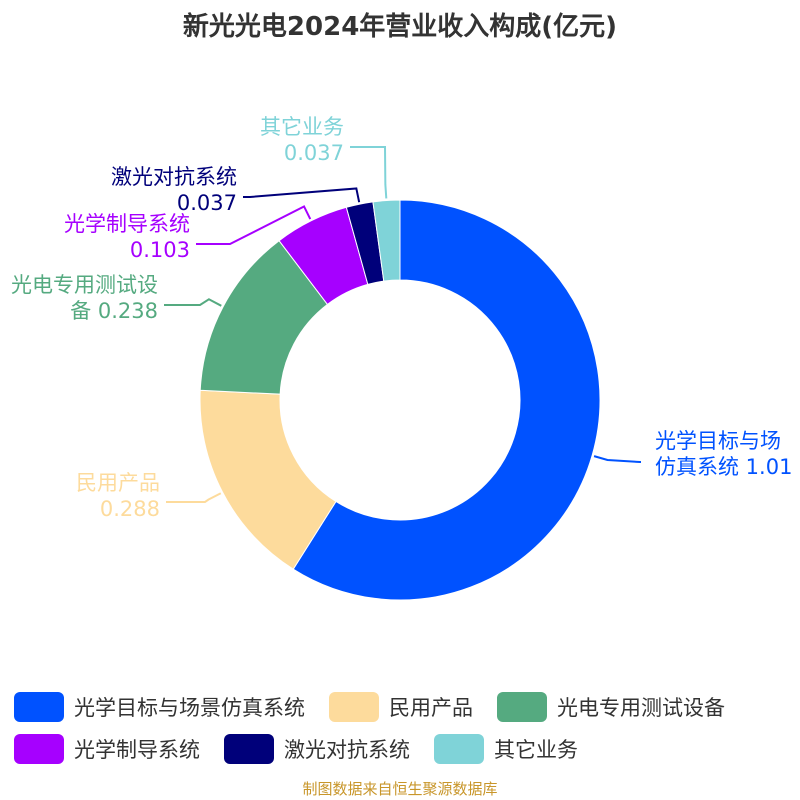  What do you see at coordinates (723, 467) in the screenshot?
I see `slice-label-value: 仿真系统 1.01` at bounding box center [723, 467].